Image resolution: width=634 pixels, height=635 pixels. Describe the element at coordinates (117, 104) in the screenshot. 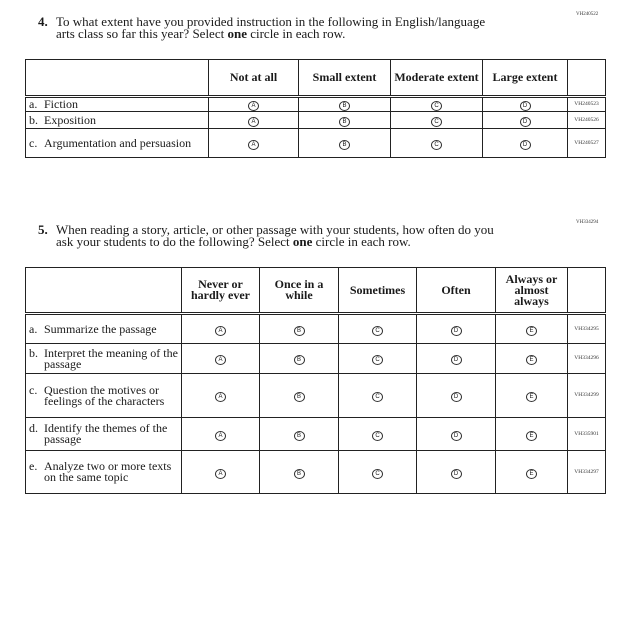

I see `row-label: a. Fiction` at that location.